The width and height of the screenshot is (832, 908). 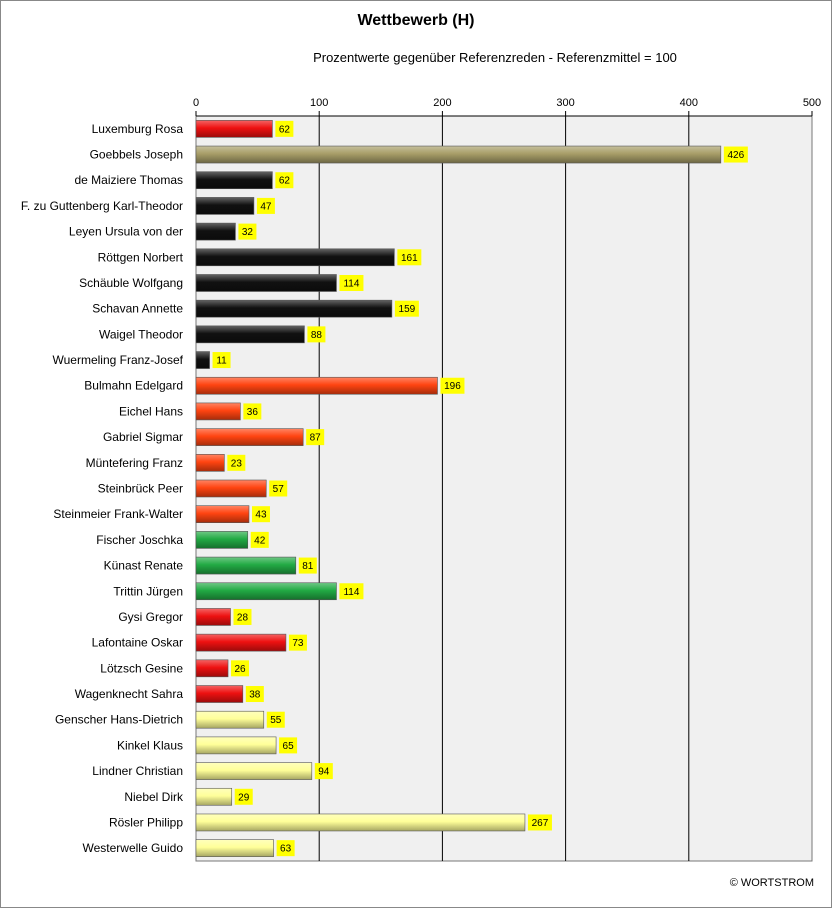 I want to click on category-label: Lafontaine Oskar, so click(x=137, y=643).